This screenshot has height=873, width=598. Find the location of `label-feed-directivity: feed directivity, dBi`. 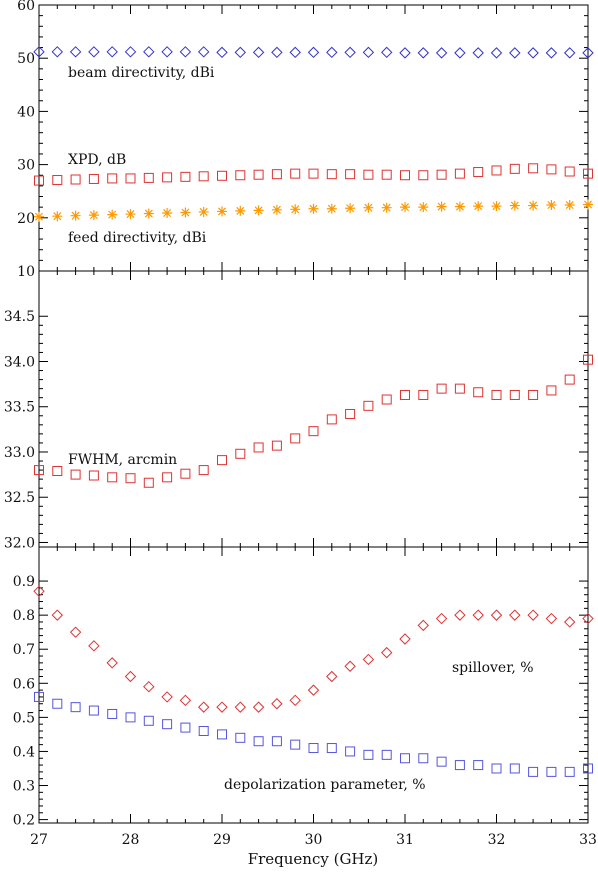

label-feed-directivity: feed directivity, dBi is located at coordinates (137, 238).